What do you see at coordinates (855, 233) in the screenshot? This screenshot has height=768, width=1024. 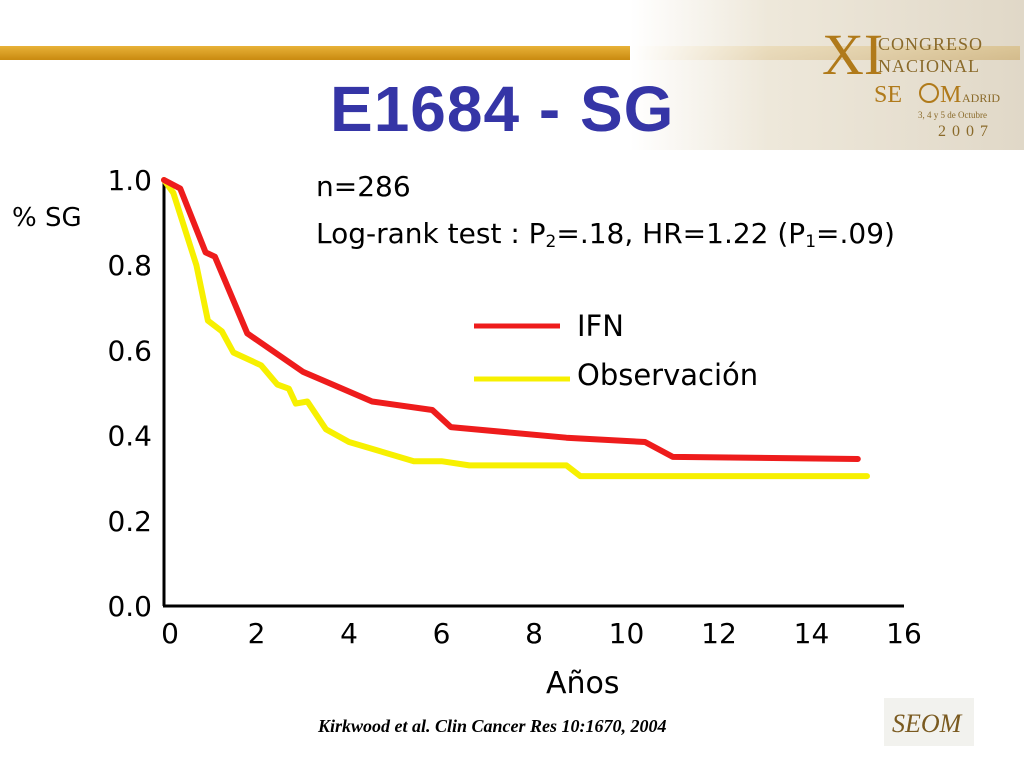 I see `logrank-suffix: =.09)` at bounding box center [855, 233].